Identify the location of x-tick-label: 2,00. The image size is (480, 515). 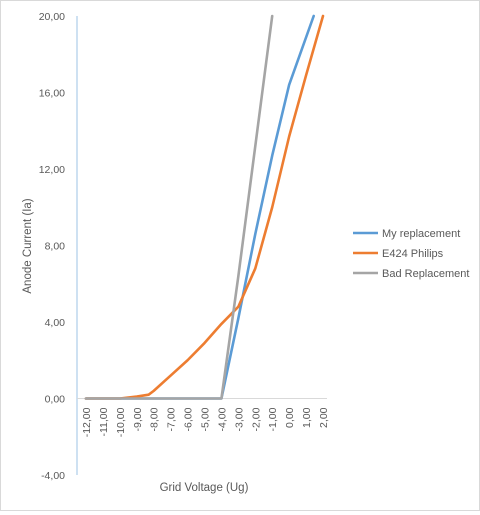
(324, 417).